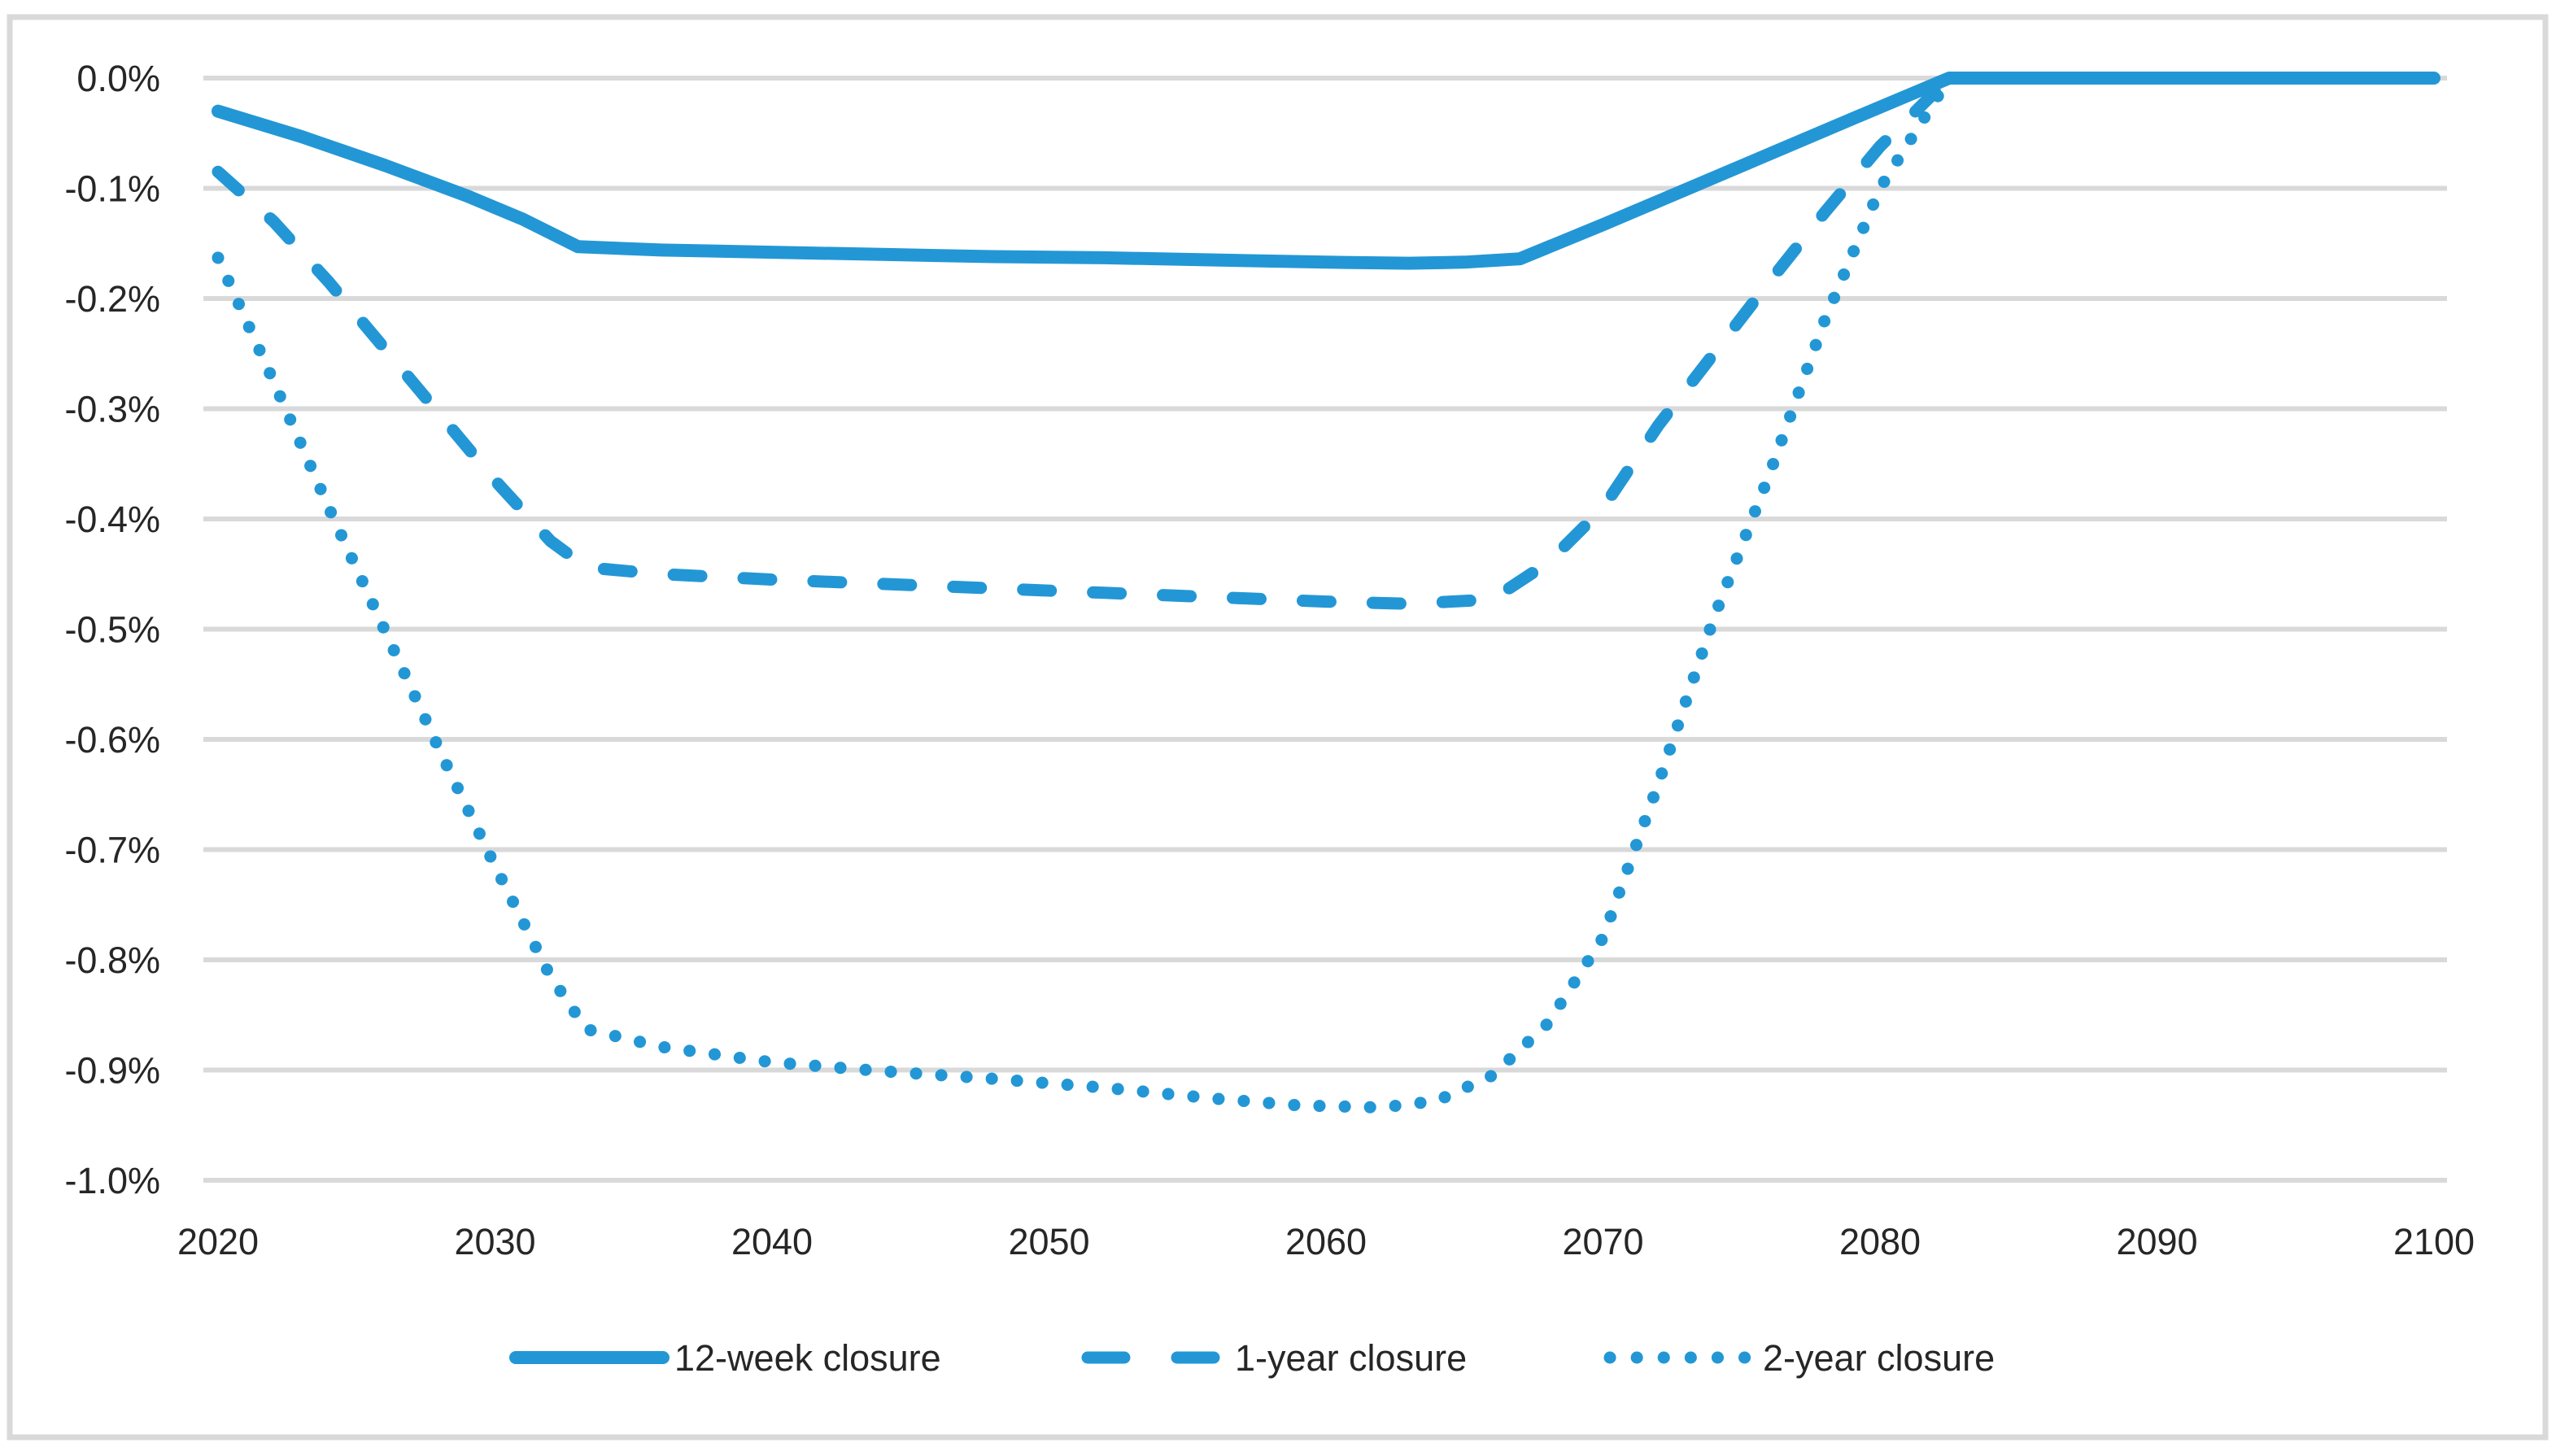 The image size is (2556, 1456). I want to click on y-axis-label: -0.4%, so click(112, 519).